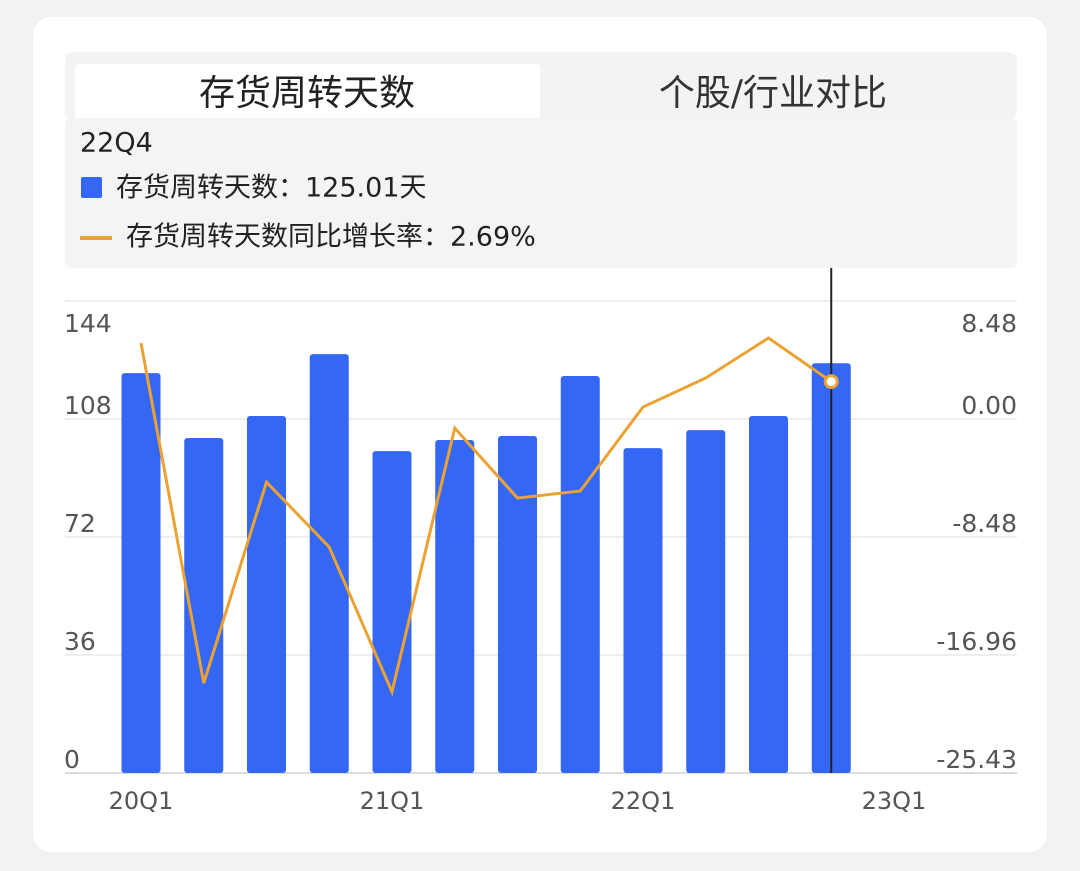 The width and height of the screenshot is (1080, 871). I want to click on x-tick-label: 20Q1, so click(141, 801).